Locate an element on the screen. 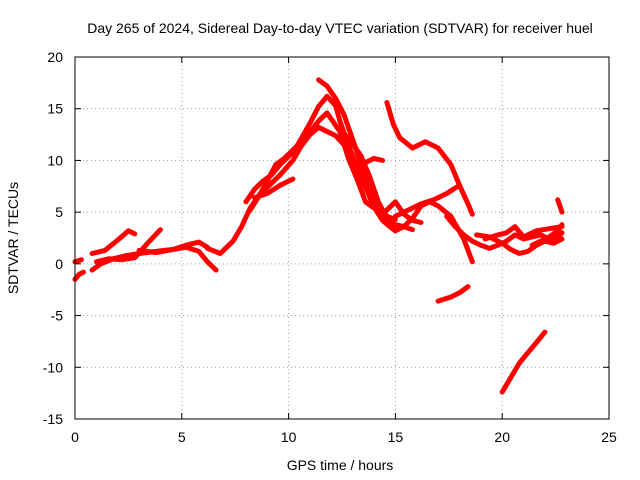 The width and height of the screenshot is (640, 480). x-tick-label: 5 is located at coordinates (182, 437).